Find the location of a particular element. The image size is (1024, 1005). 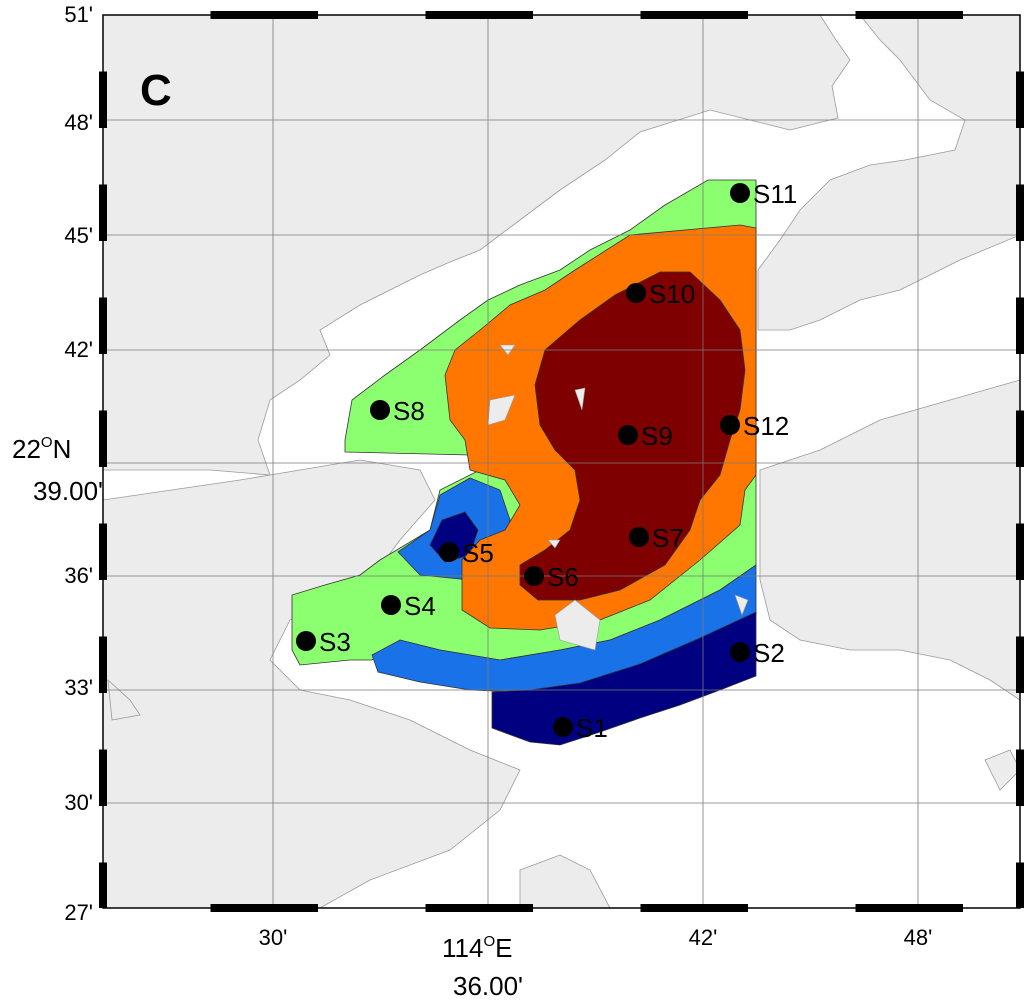

station-marker-s12 is located at coordinates (730, 425).